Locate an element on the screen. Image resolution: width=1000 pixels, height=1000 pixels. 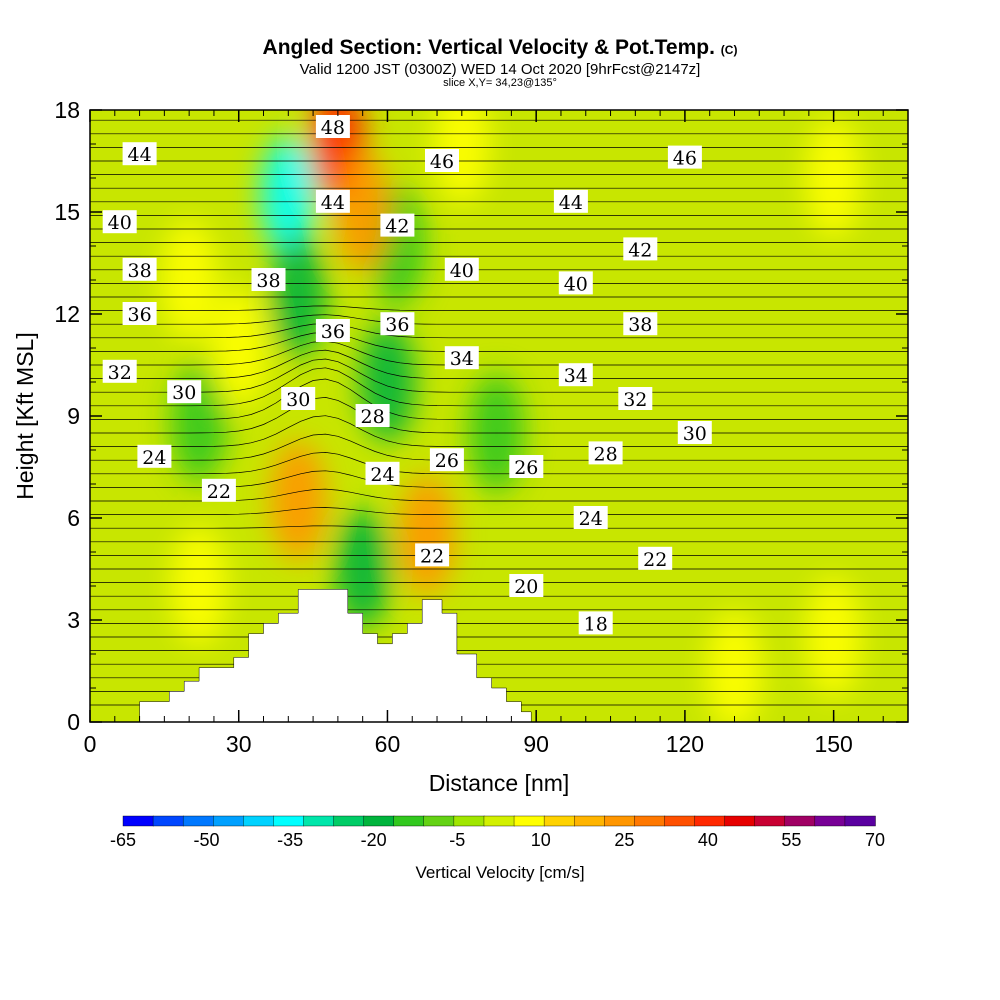
colorbar-title: Vertical Velocity [cm/s] is located at coordinates (500, 872).